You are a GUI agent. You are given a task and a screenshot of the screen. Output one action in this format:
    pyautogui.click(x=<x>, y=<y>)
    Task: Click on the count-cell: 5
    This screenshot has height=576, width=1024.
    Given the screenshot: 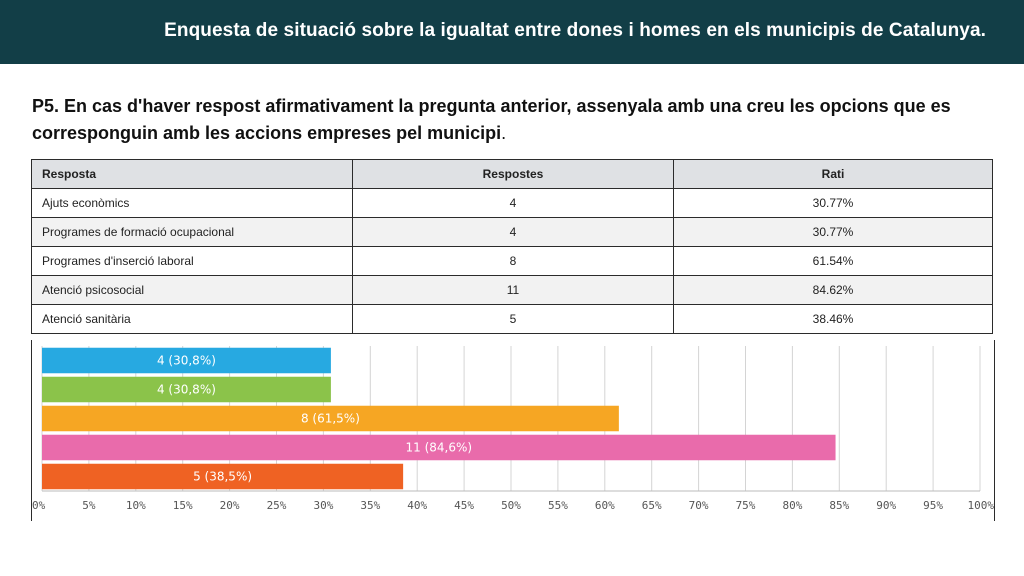 What is the action you would take?
    pyautogui.click(x=513, y=319)
    